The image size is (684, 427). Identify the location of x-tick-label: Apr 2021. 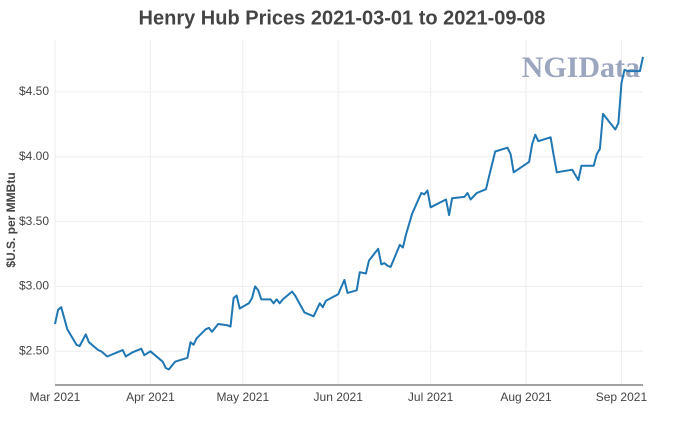
(150, 397).